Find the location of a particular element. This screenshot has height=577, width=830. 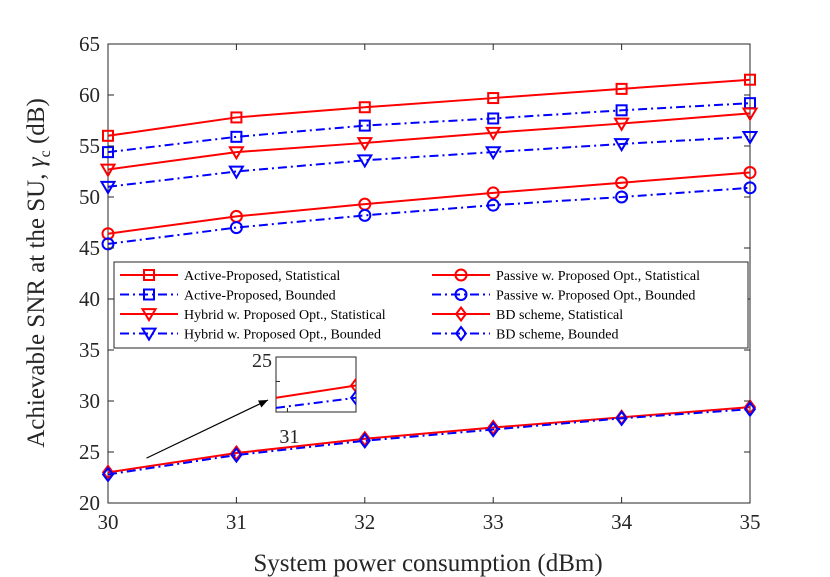

x-tick-label: 35 is located at coordinates (750, 522).